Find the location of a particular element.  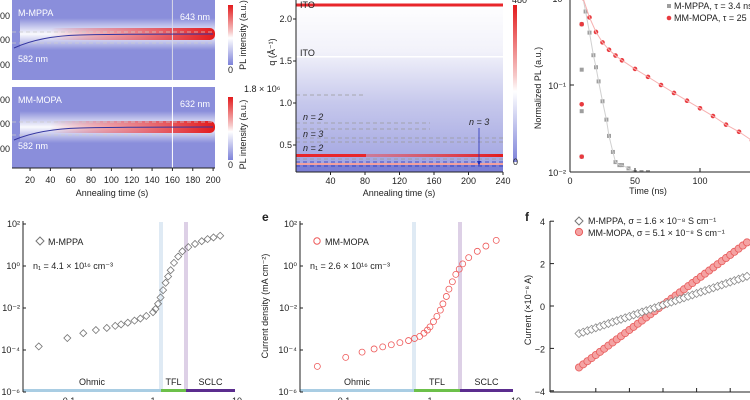

x-tick-label: 80 is located at coordinates (91, 180).